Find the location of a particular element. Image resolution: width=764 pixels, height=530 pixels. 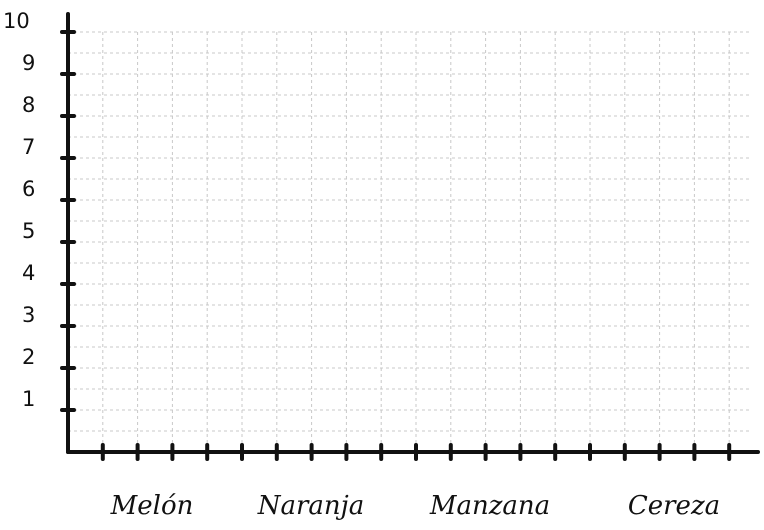

y-tick-label: 2 is located at coordinates (28, 357).